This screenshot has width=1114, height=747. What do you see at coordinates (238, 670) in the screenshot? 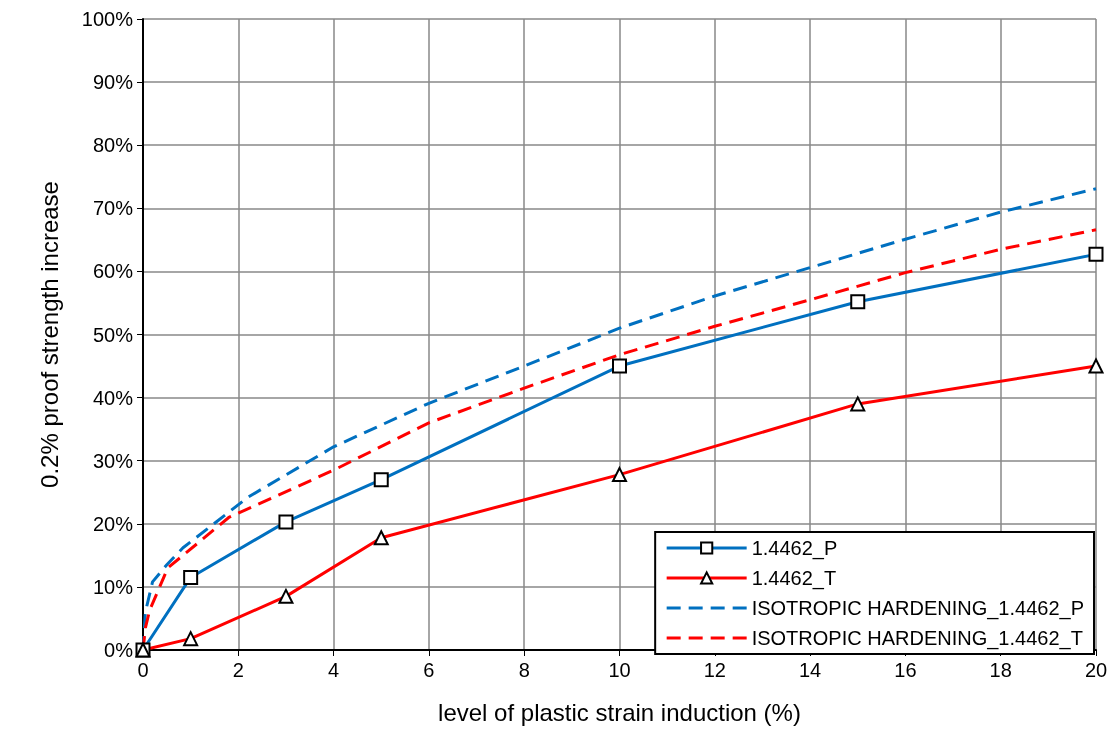
I see `x-tick-label: 2` at bounding box center [238, 670].